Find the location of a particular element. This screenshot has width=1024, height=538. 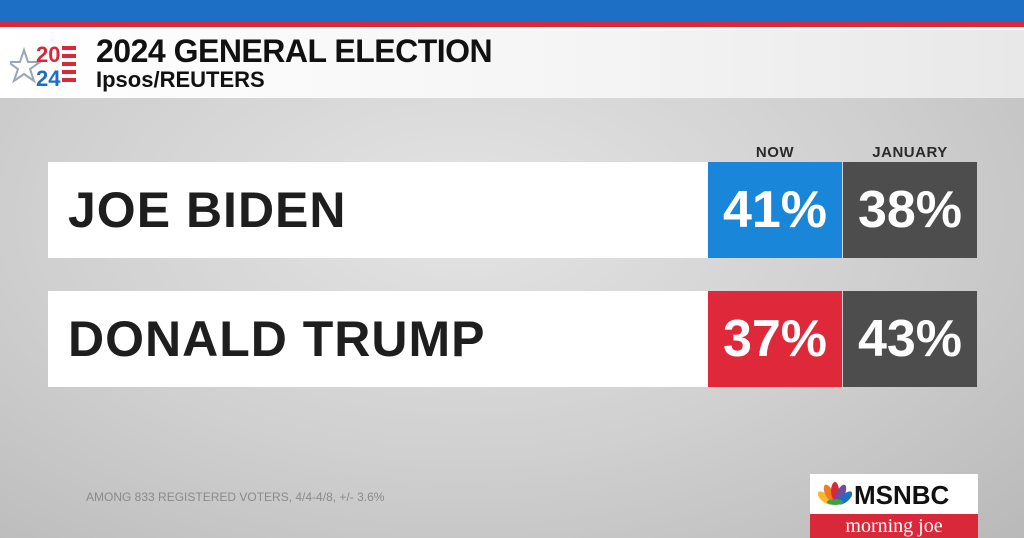

candidate-row-biden: JOE BIDEN is located at coordinates (378, 210).